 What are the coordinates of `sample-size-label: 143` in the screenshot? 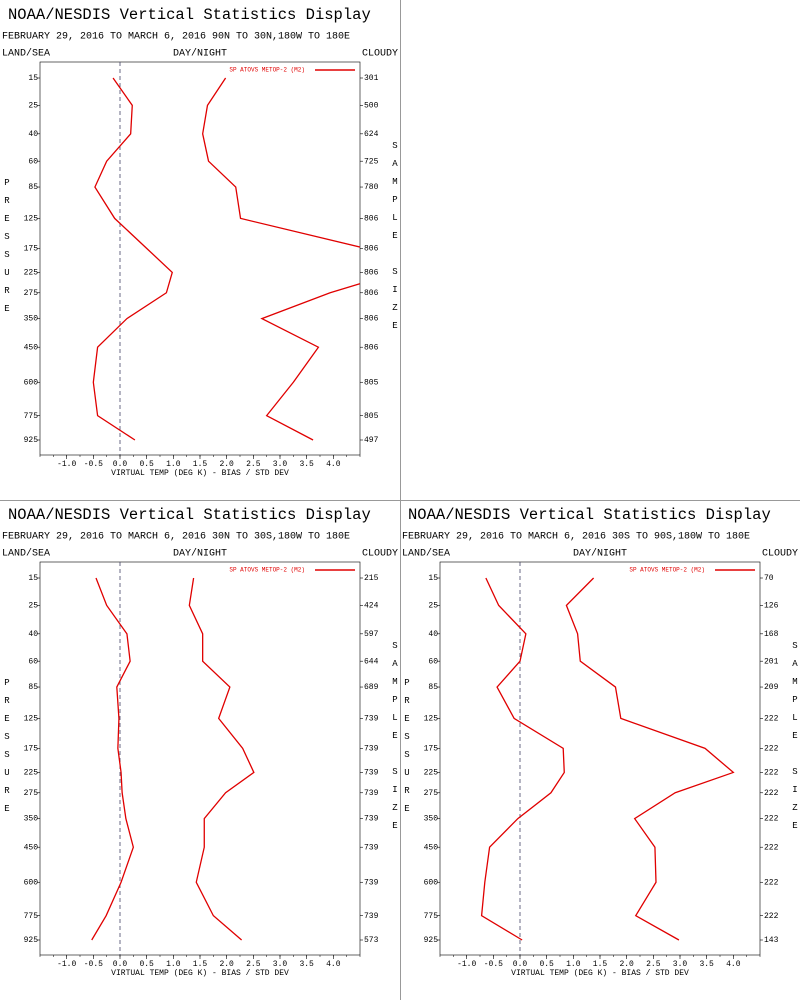 It's located at (771, 940).